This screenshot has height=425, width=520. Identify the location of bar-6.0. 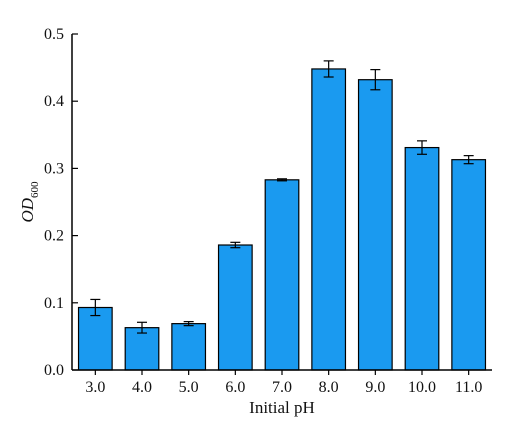
(235, 307).